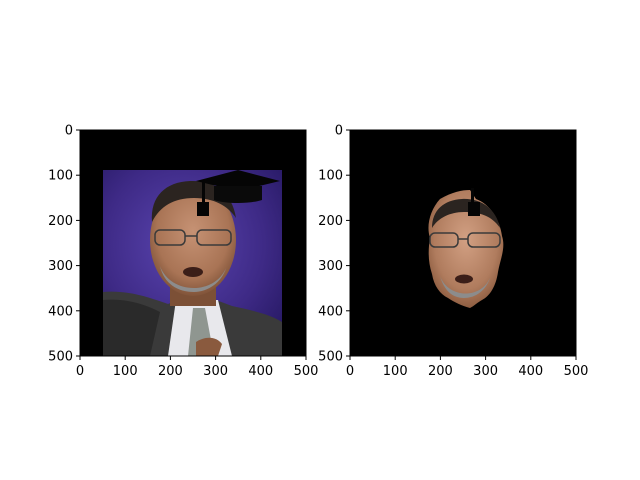 This screenshot has width=640, height=480. I want to click on suit-shadow, so click(131, 327).